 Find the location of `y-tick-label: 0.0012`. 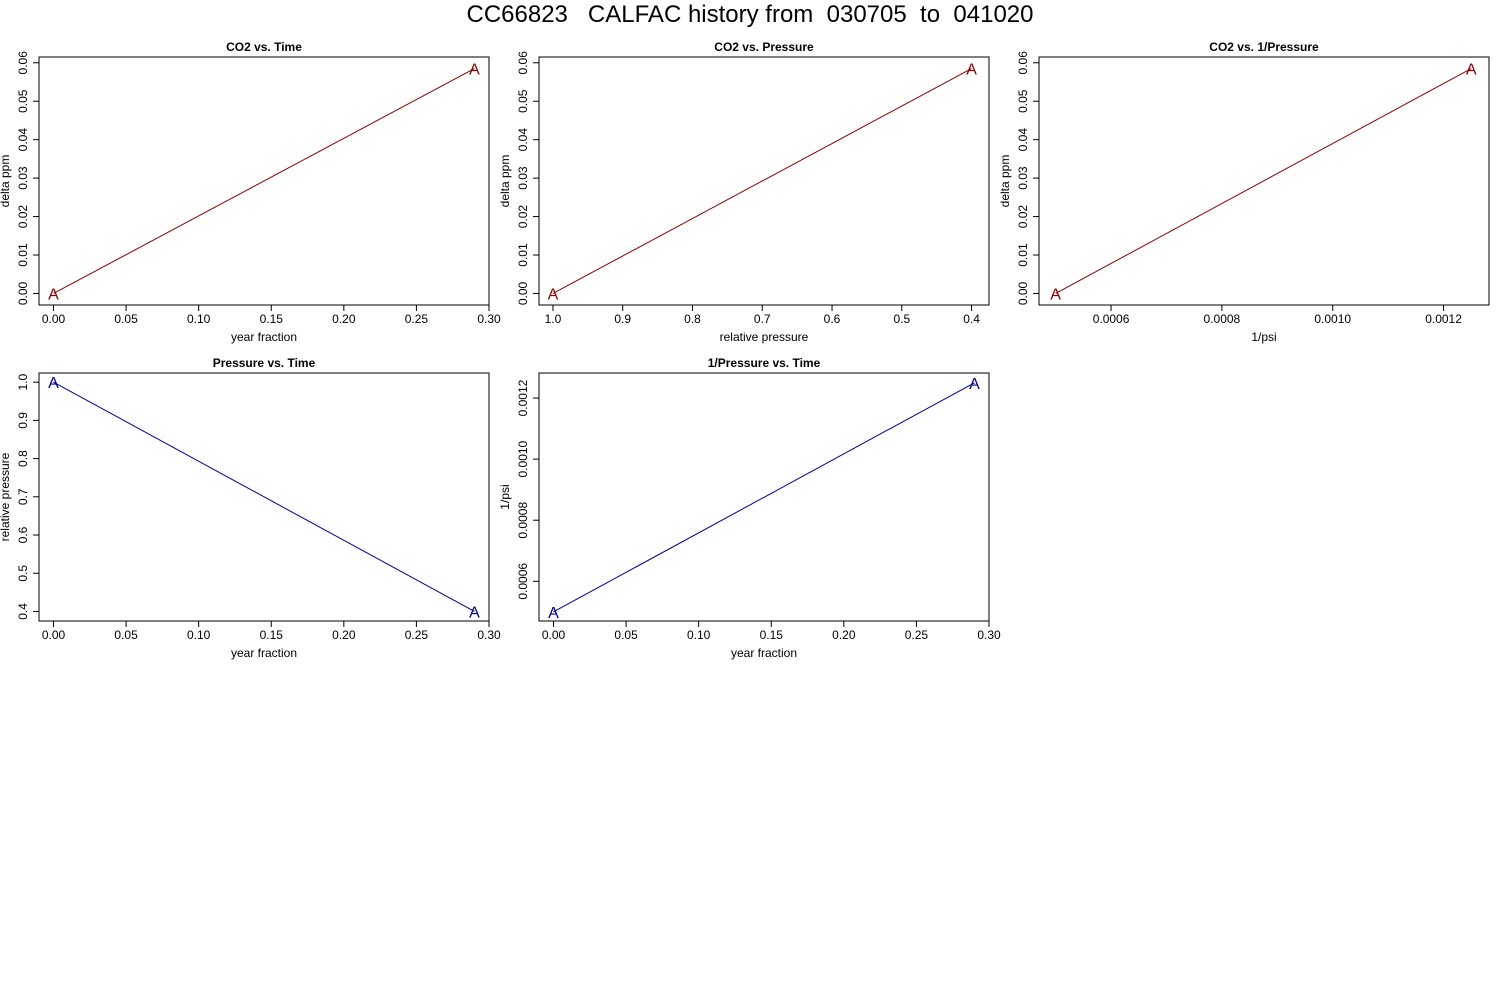

y-tick-label: 0.0012 is located at coordinates (523, 397).